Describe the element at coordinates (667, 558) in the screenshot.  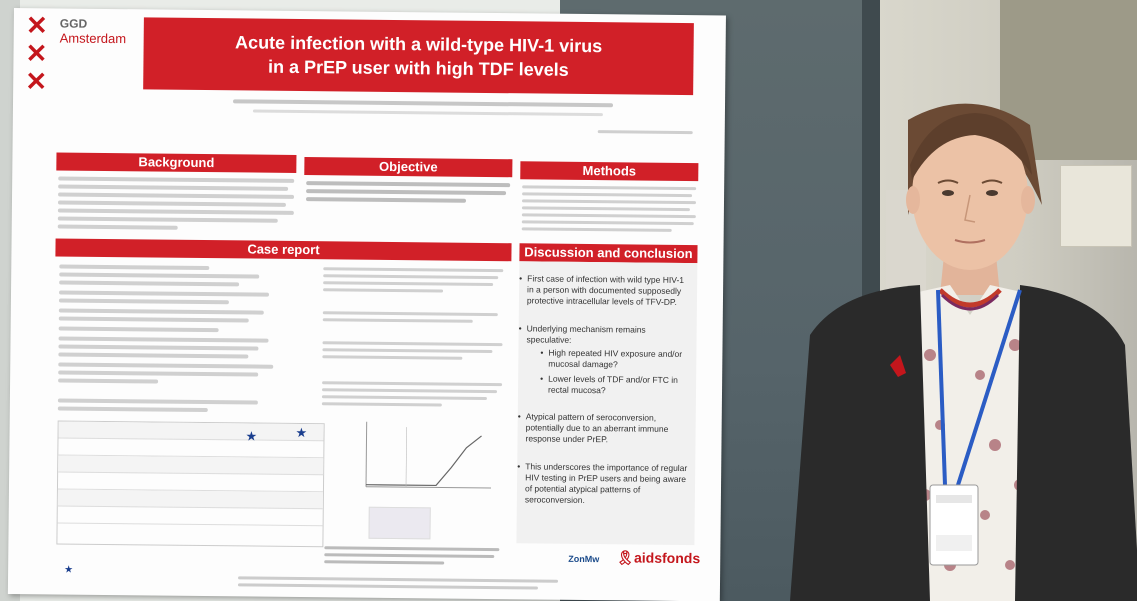
I see `aidsfonds-logo-text: aidsfonds` at that location.